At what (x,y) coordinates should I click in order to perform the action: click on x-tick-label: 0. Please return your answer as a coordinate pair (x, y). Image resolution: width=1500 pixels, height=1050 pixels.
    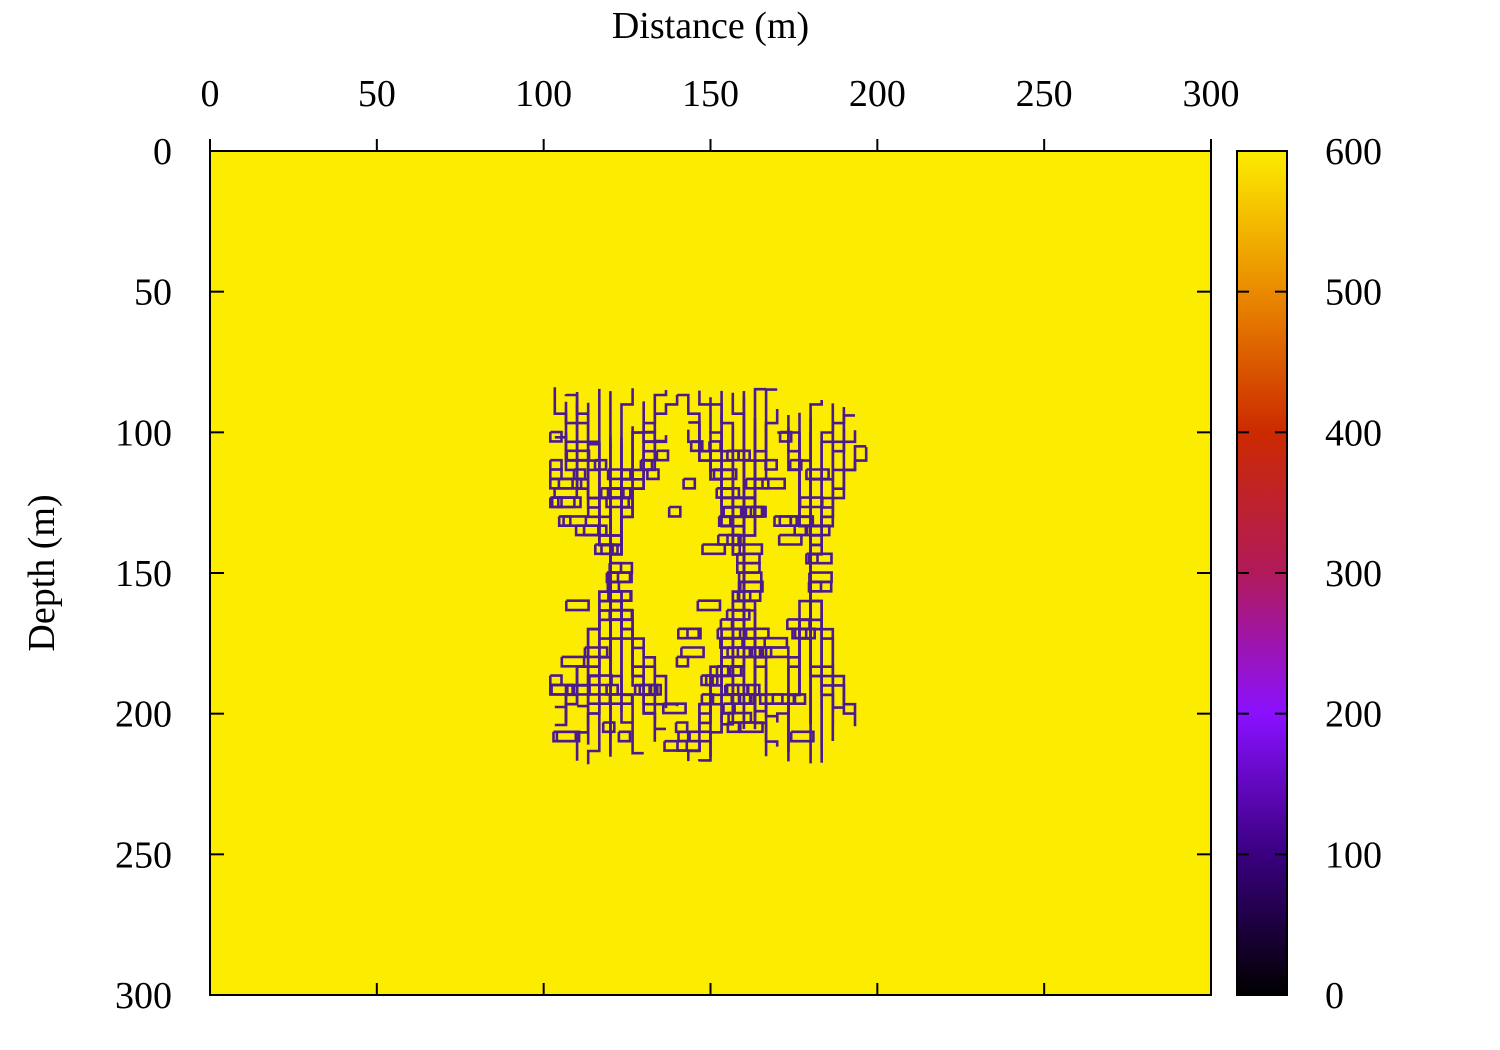
    Looking at the image, I should click on (210, 94).